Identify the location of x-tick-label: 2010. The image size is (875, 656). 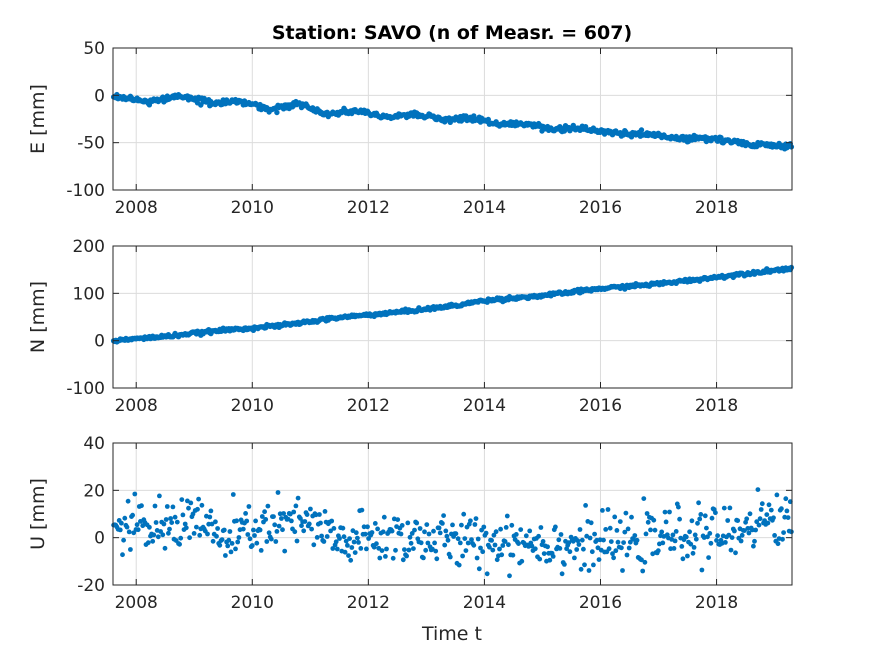
(252, 603).